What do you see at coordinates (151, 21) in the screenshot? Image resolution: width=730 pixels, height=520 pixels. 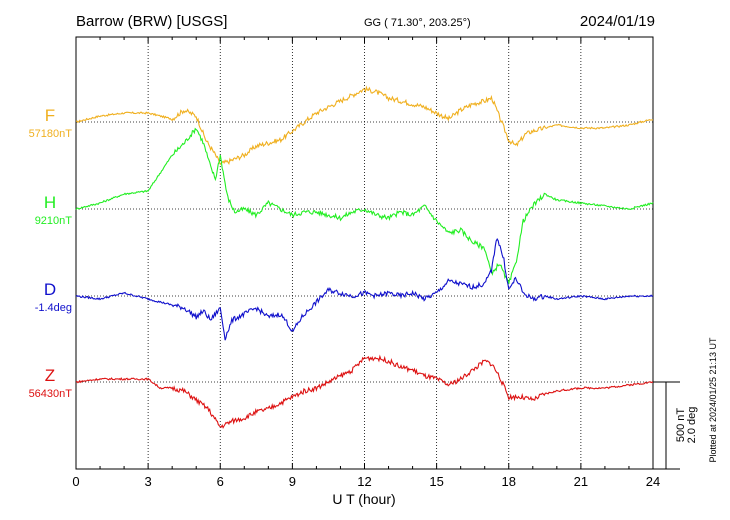 I see `station-title: Barrow (BRW) [USGS]` at bounding box center [151, 21].